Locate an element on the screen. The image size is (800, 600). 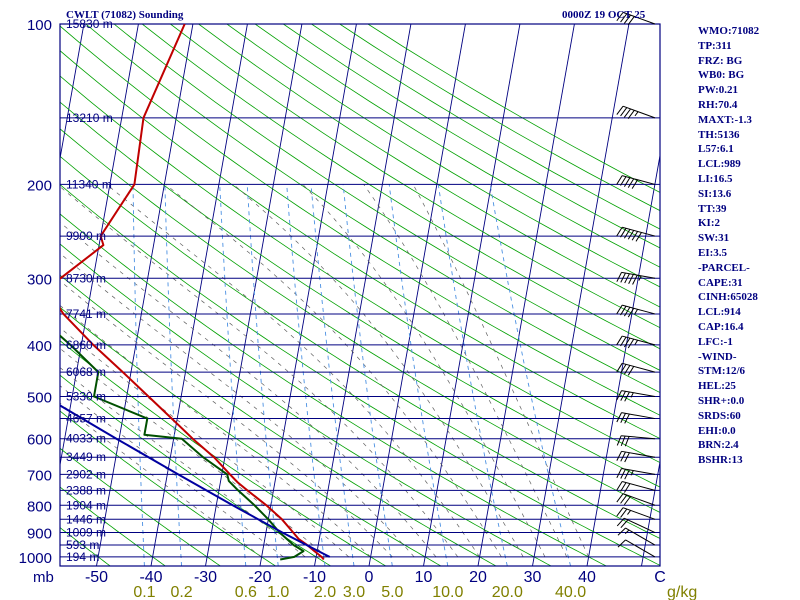
height-label: 11340 m is located at coordinates (89, 184).